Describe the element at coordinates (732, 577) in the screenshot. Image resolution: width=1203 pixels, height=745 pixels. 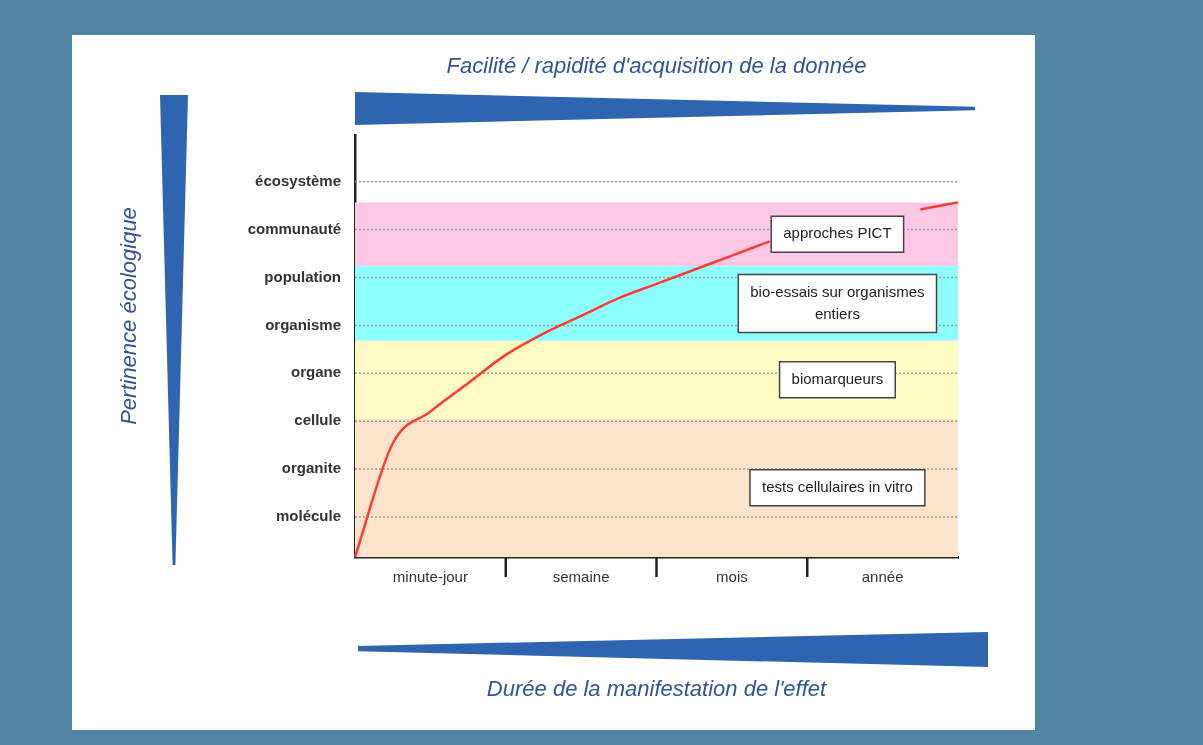
I see `x-tick-label: mois` at that location.